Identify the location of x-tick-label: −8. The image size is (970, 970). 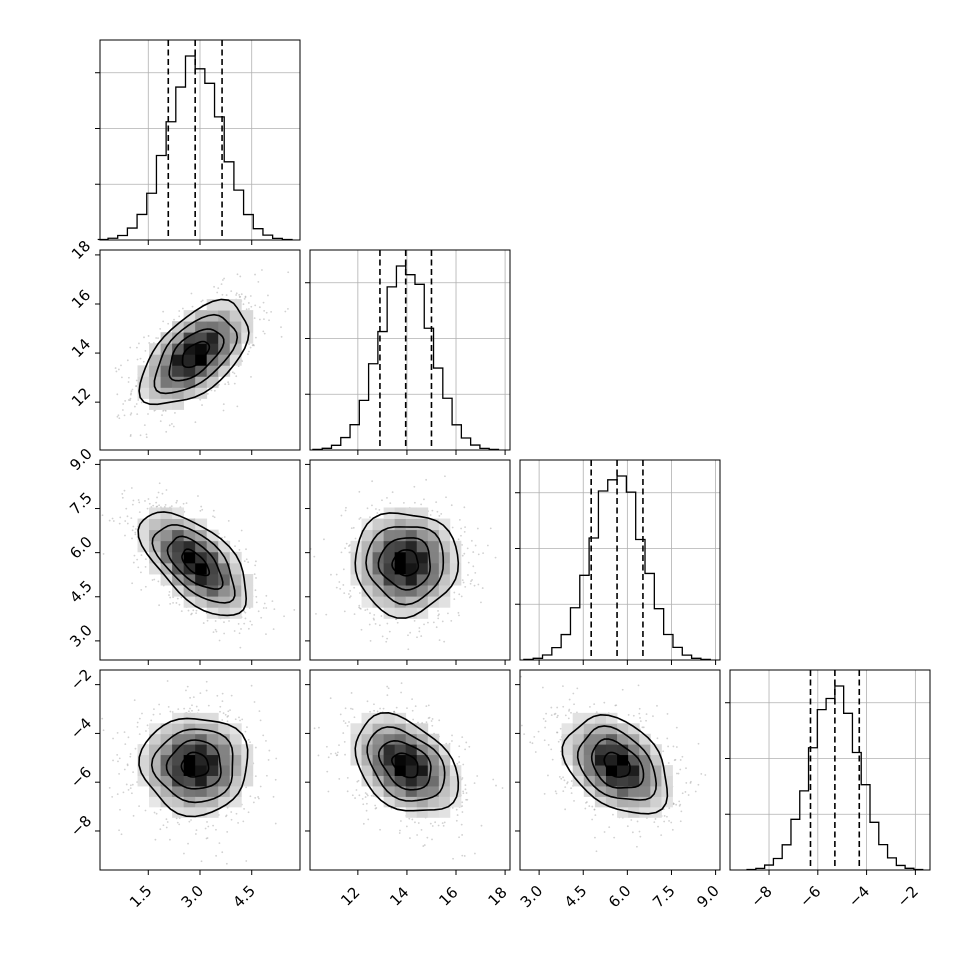
(761, 896).